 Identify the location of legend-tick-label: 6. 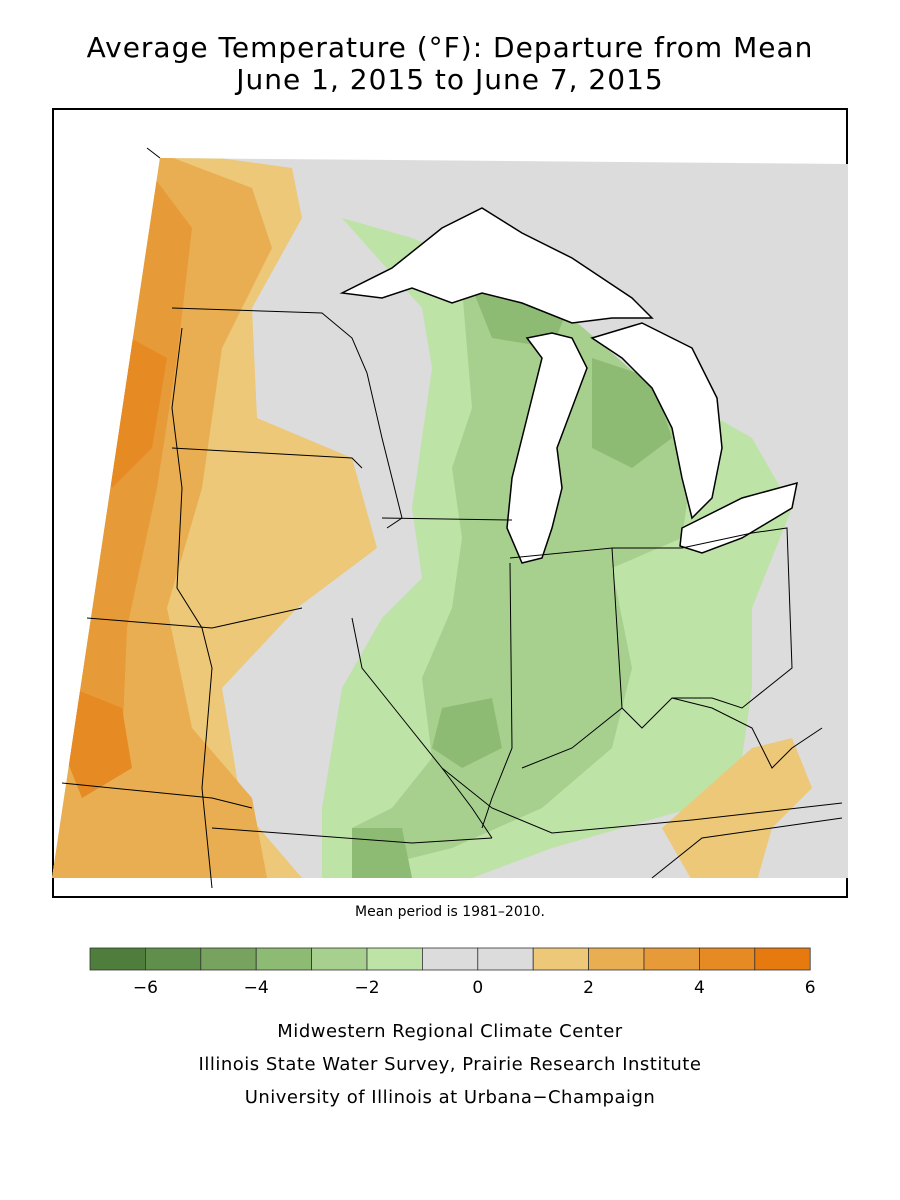
(810, 988).